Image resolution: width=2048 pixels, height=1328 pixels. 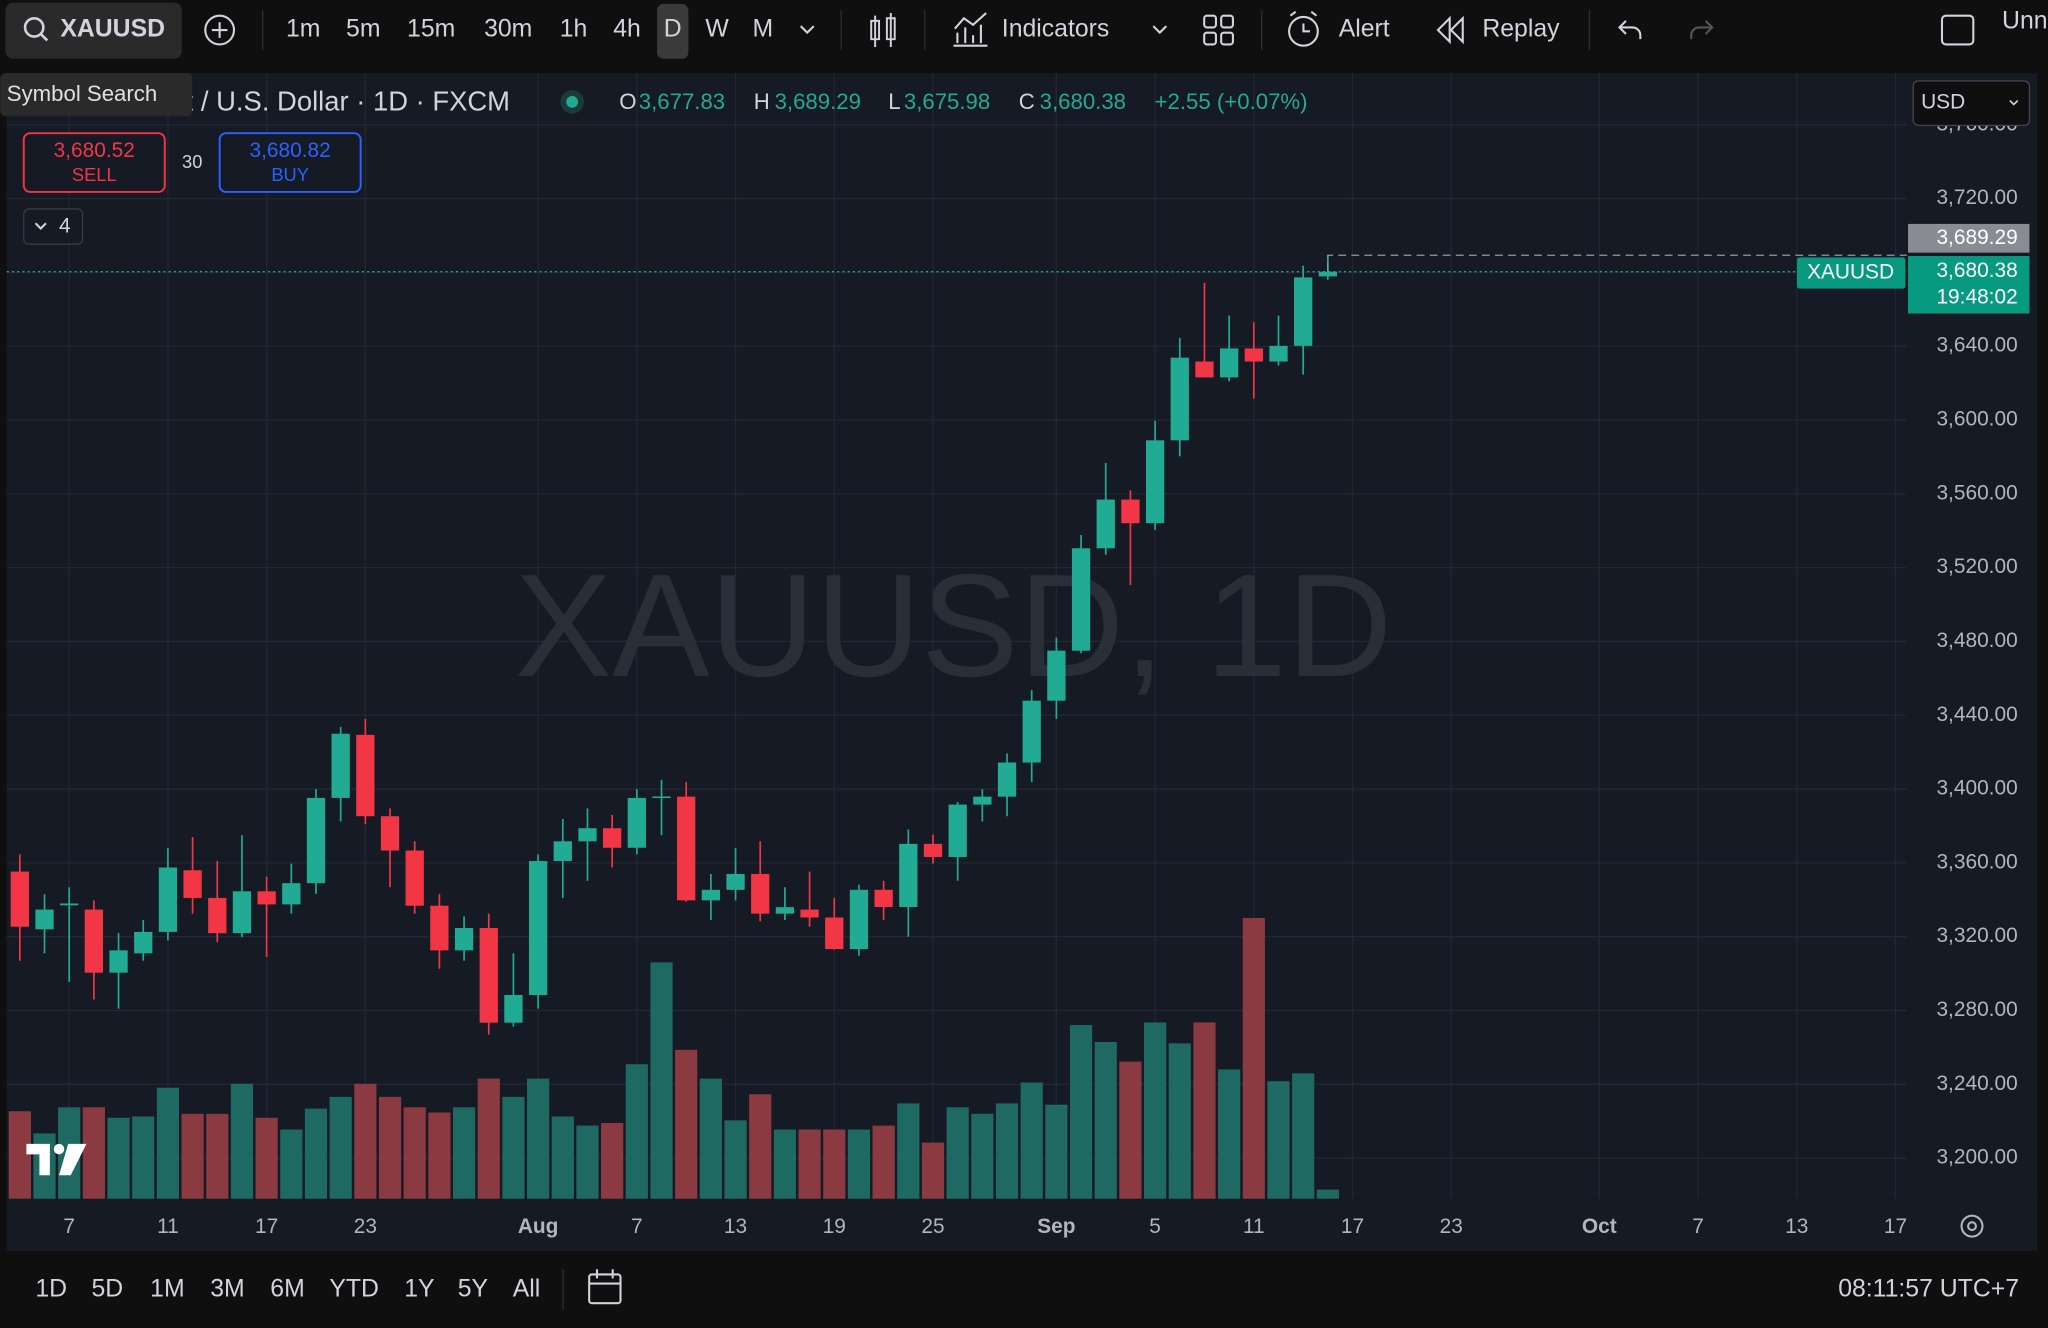 What do you see at coordinates (303, 29) in the screenshot?
I see `interval: 1m` at bounding box center [303, 29].